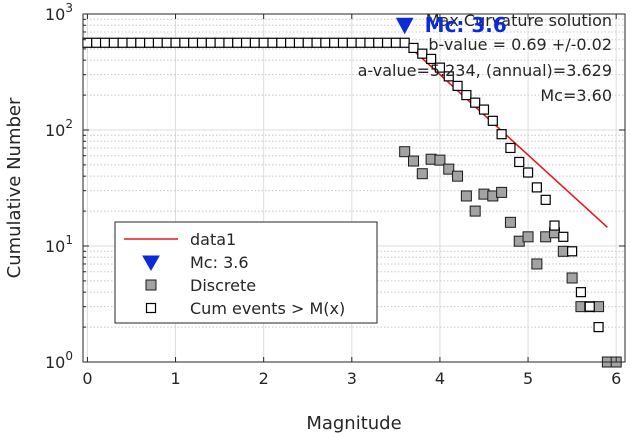 This screenshot has height=437, width=631. I want to click on legend-filled-square-swatch, so click(151, 285).